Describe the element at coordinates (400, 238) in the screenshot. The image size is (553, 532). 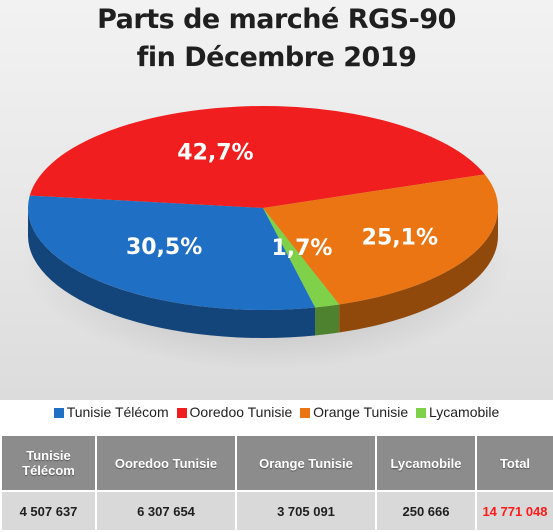
I see `pie-slice-label: 25,1%` at that location.